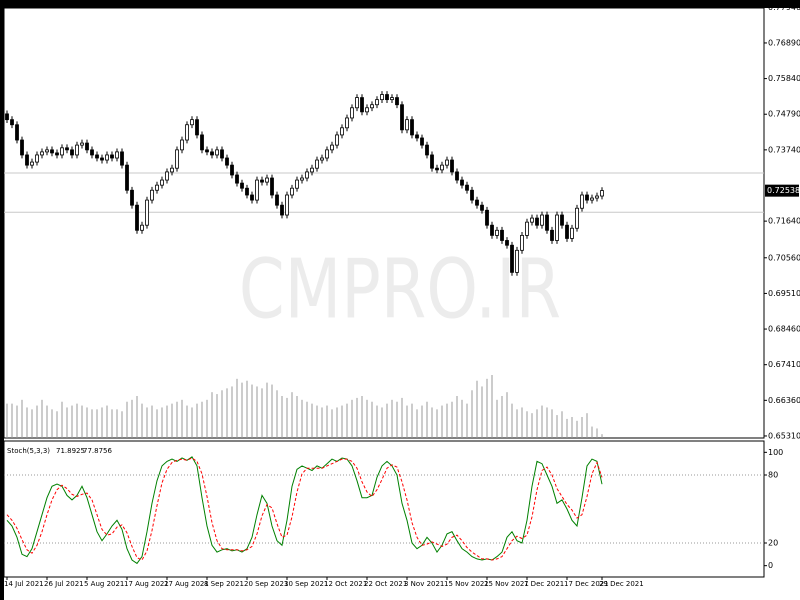  Describe the element at coordinates (544, 584) in the screenshot. I see `x-tick-label: 7 Dec 2021` at that location.